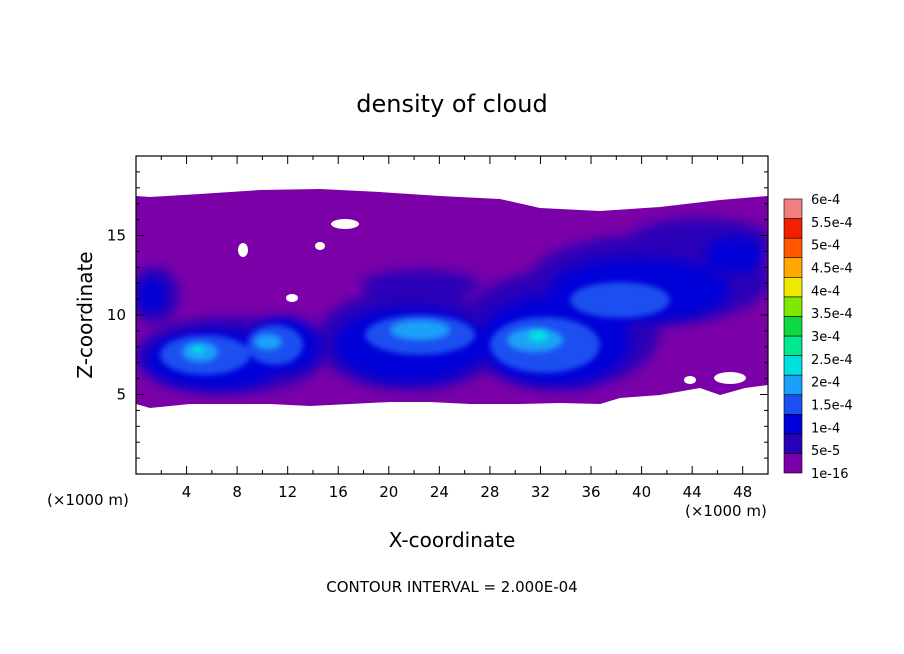 The width and height of the screenshot is (904, 654). What do you see at coordinates (726, 511) in the screenshot?
I see `x-multiplier-right: (×1000 m)` at bounding box center [726, 511].